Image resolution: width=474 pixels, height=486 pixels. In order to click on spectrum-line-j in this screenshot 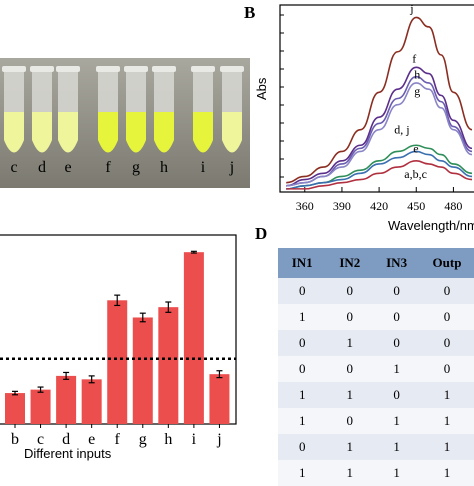, I will do `click(379, 100)`.